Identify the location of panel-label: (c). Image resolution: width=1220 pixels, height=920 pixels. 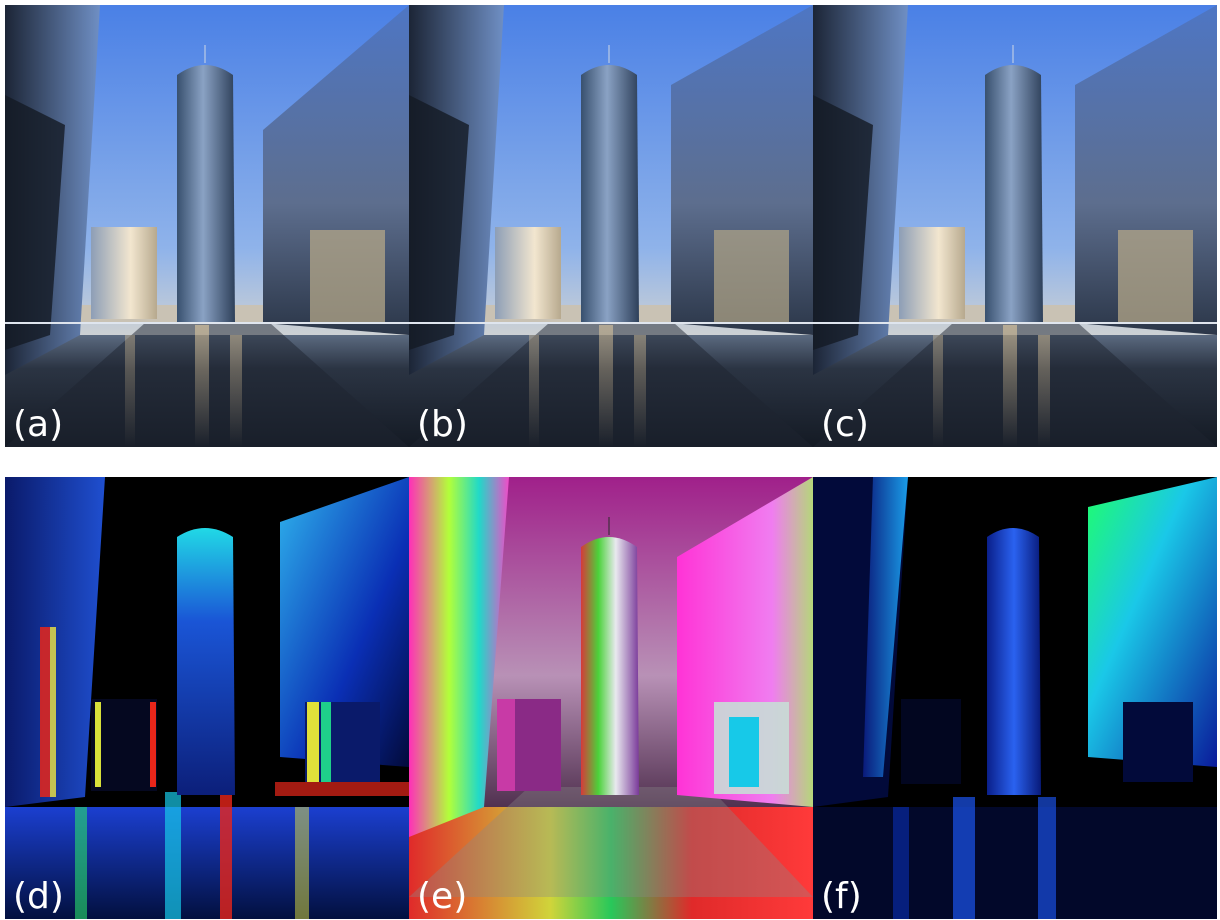
(845, 424).